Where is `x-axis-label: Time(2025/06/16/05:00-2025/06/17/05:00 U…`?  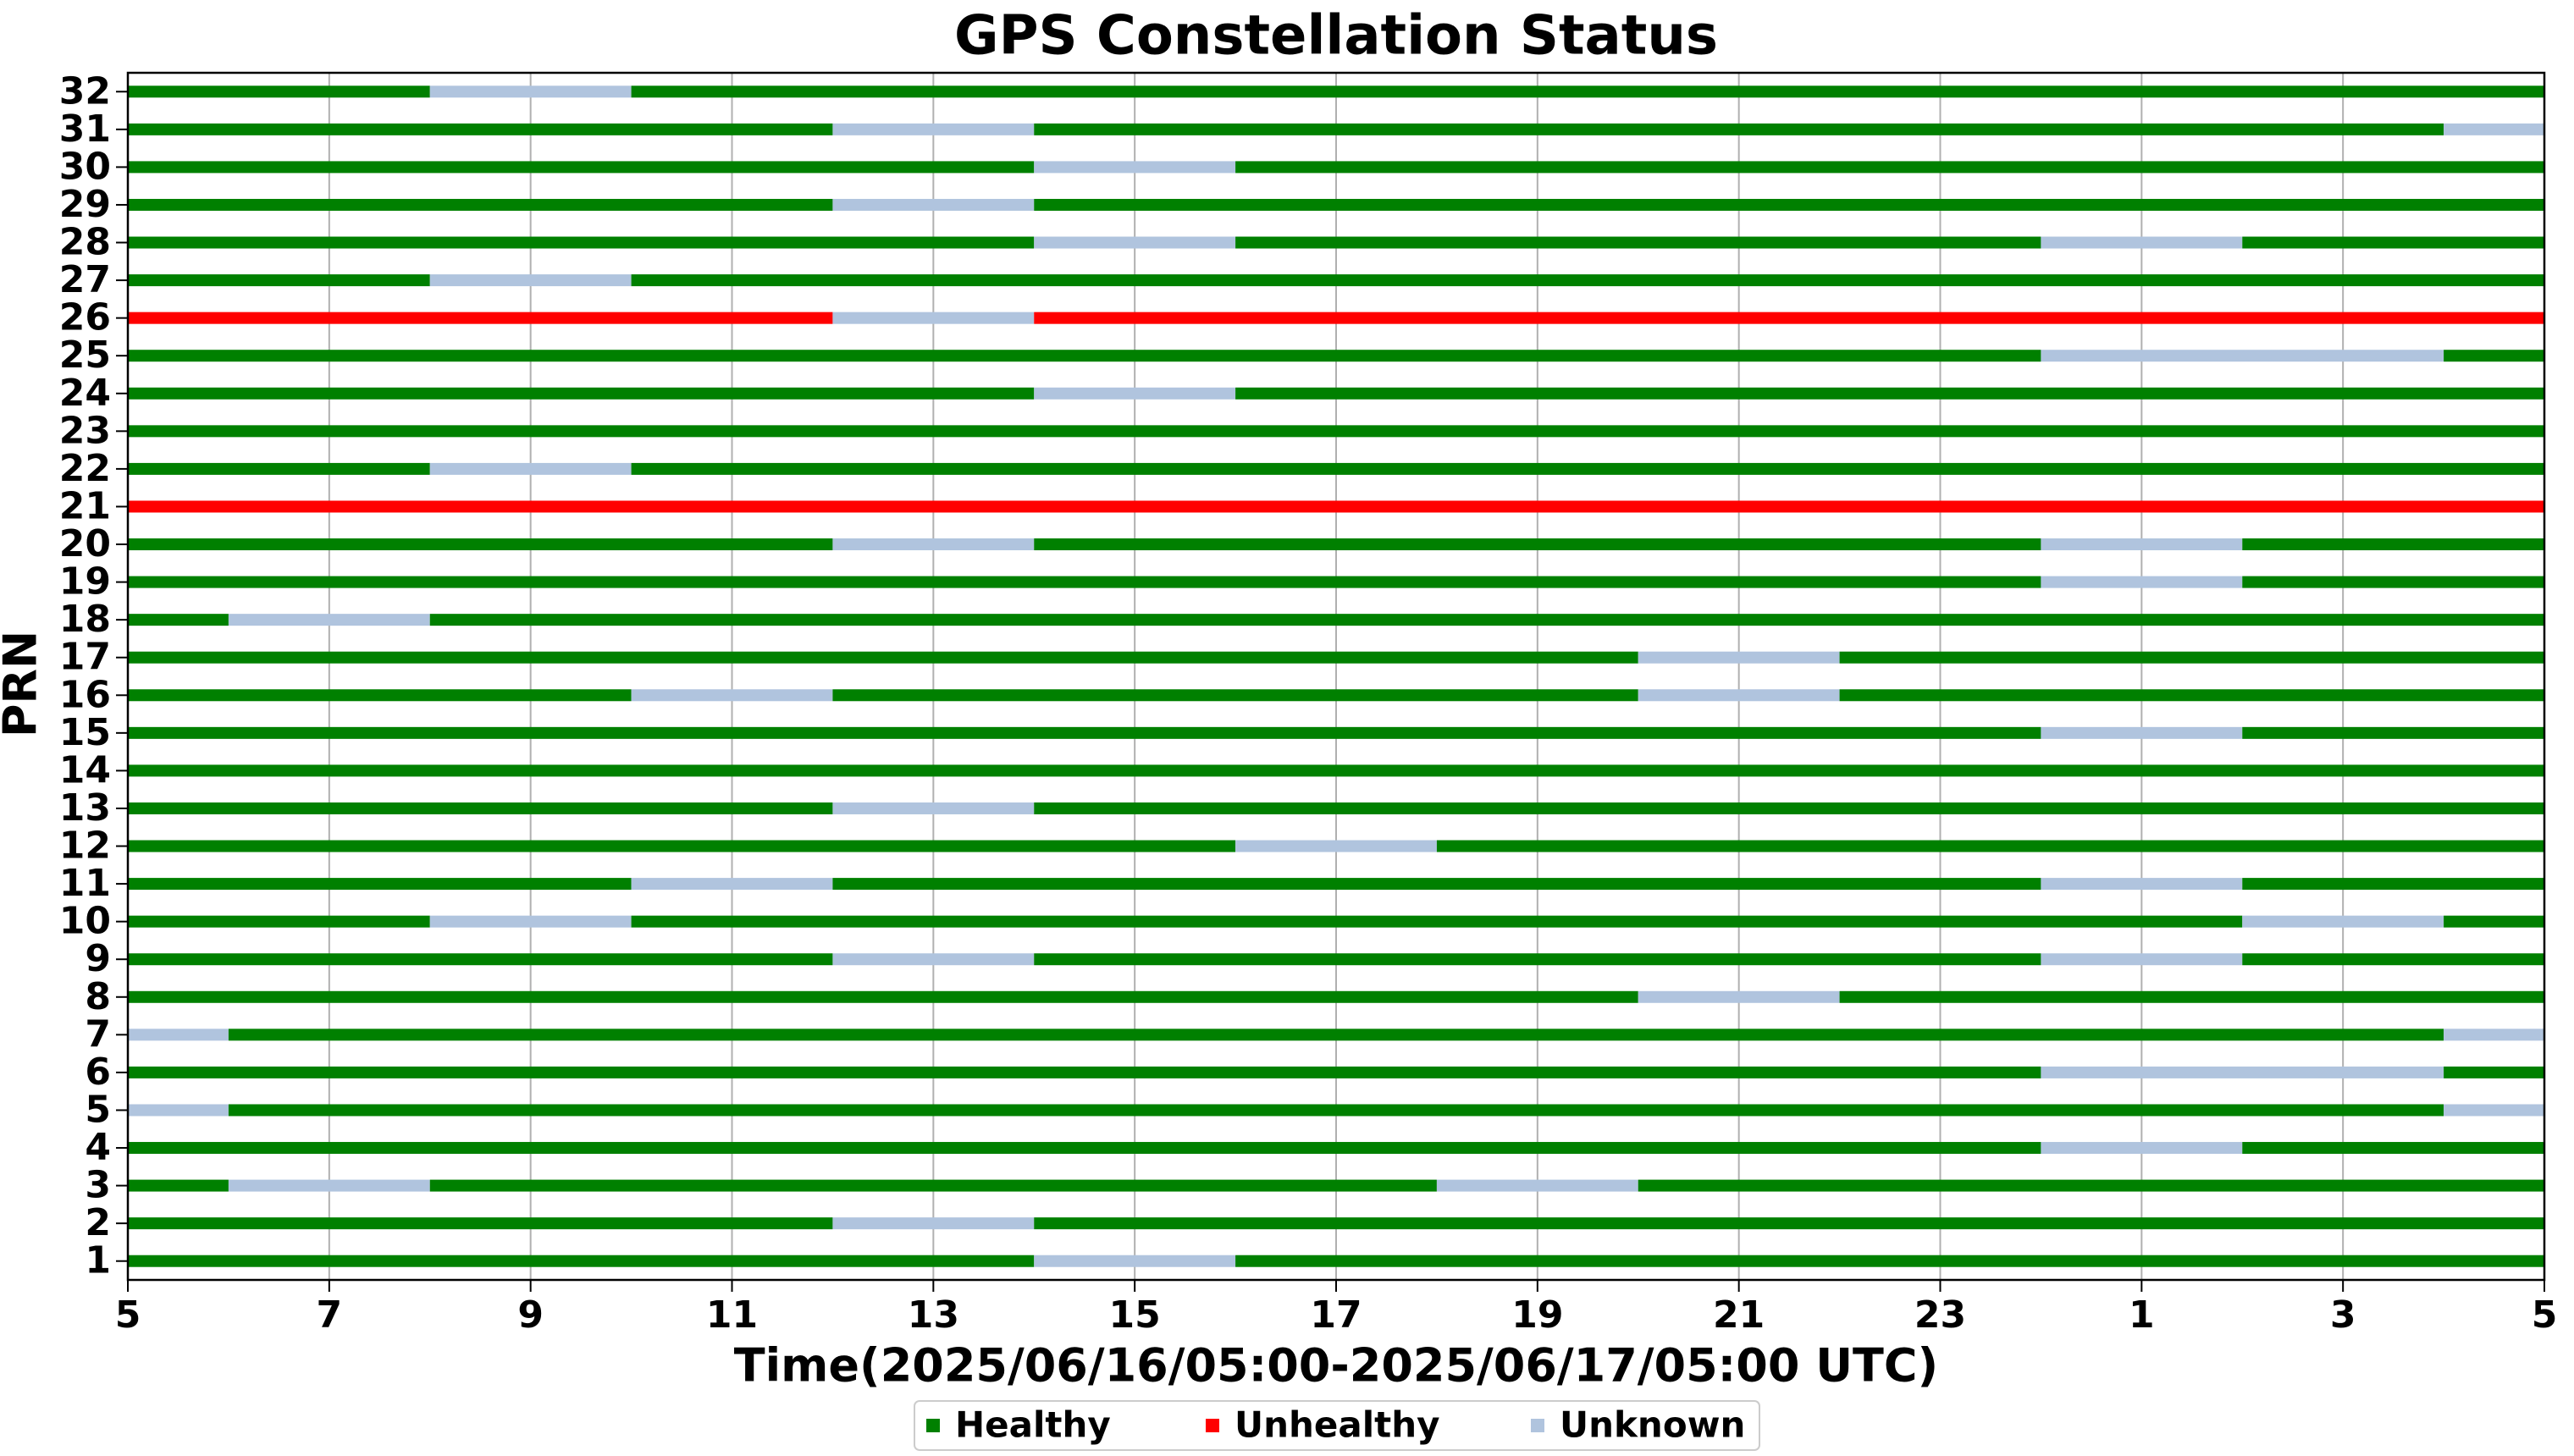 x-axis-label: Time(2025/06/16/05:00-2025/06/17/05:00 U… is located at coordinates (1336, 1366).